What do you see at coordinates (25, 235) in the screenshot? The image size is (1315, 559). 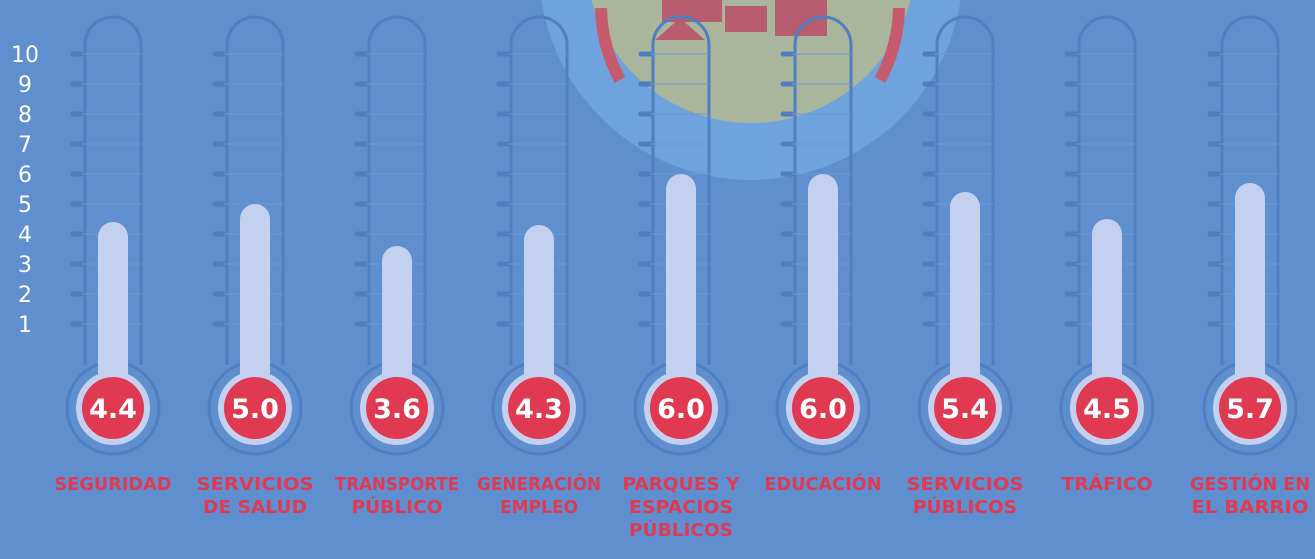 I see `y-tick-label: 4` at bounding box center [25, 235].